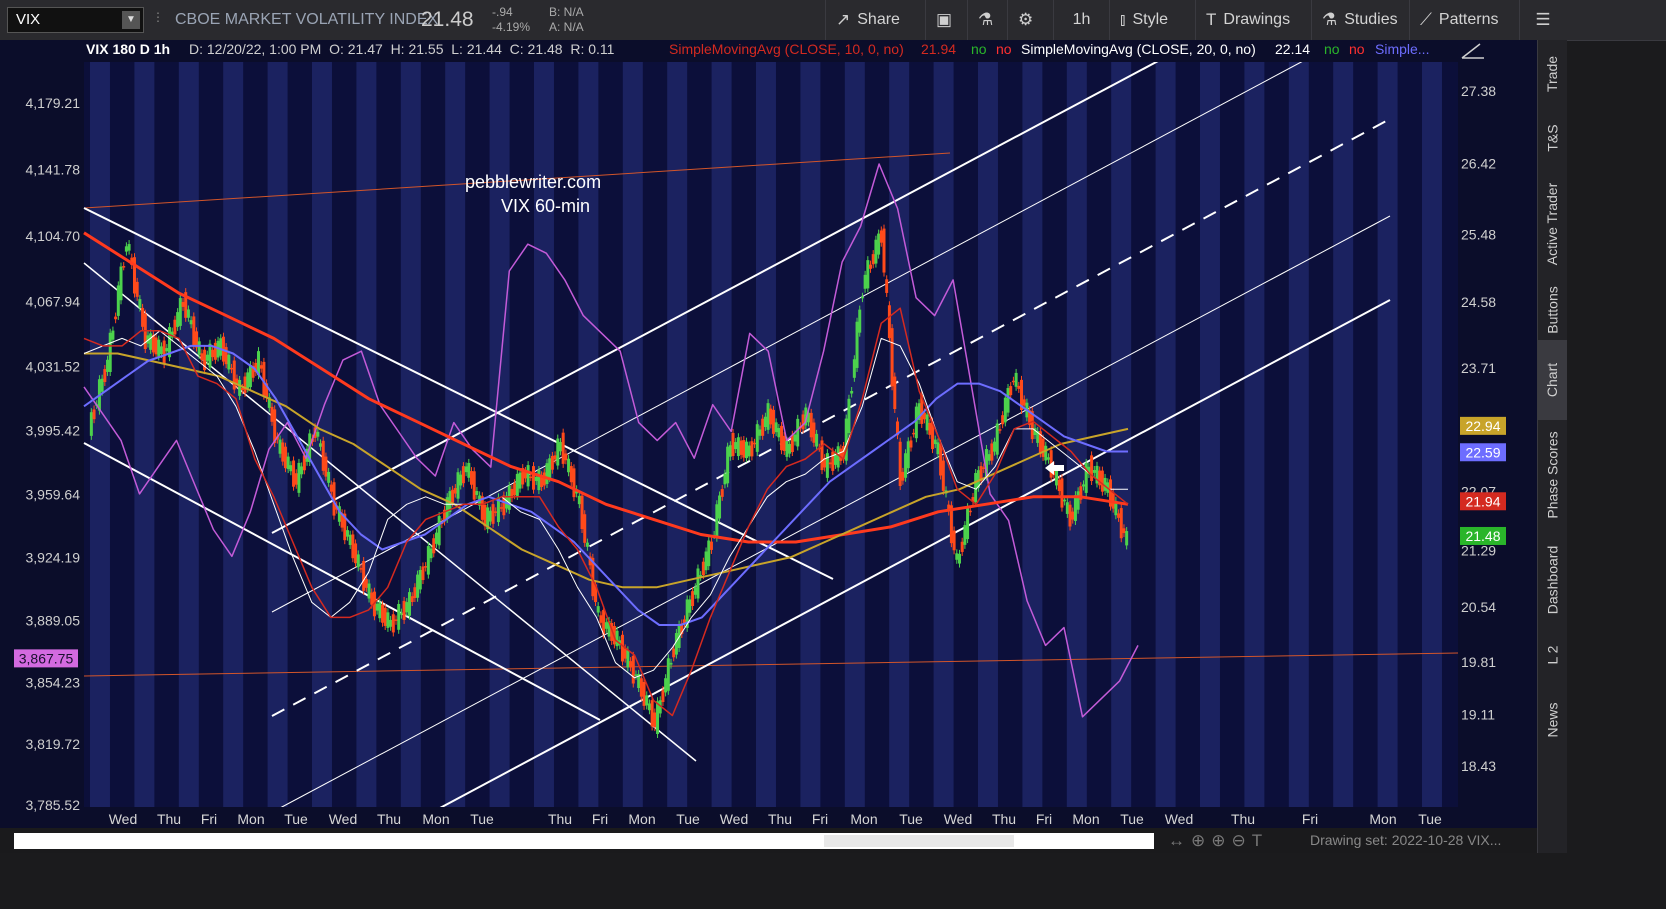 This screenshot has height=909, width=1666. Describe the element at coordinates (1552, 720) in the screenshot. I see `side-tab-news: News` at that location.